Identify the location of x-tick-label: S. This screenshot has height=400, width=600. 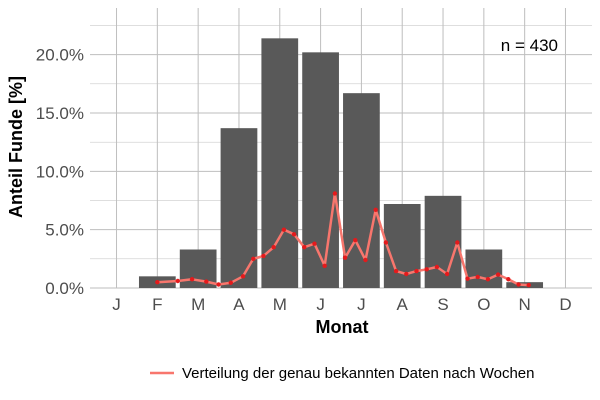
(442, 304).